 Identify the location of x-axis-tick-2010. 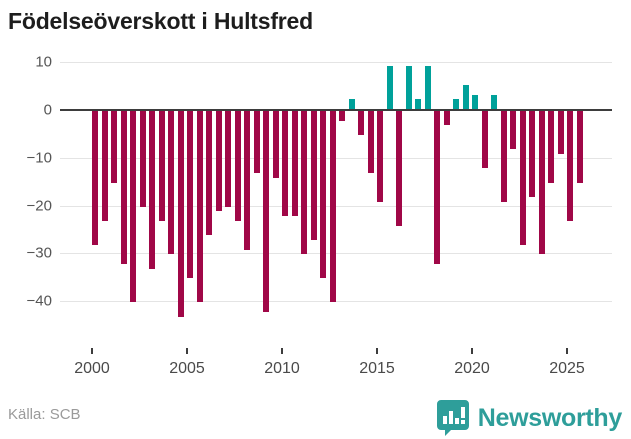
(282, 351).